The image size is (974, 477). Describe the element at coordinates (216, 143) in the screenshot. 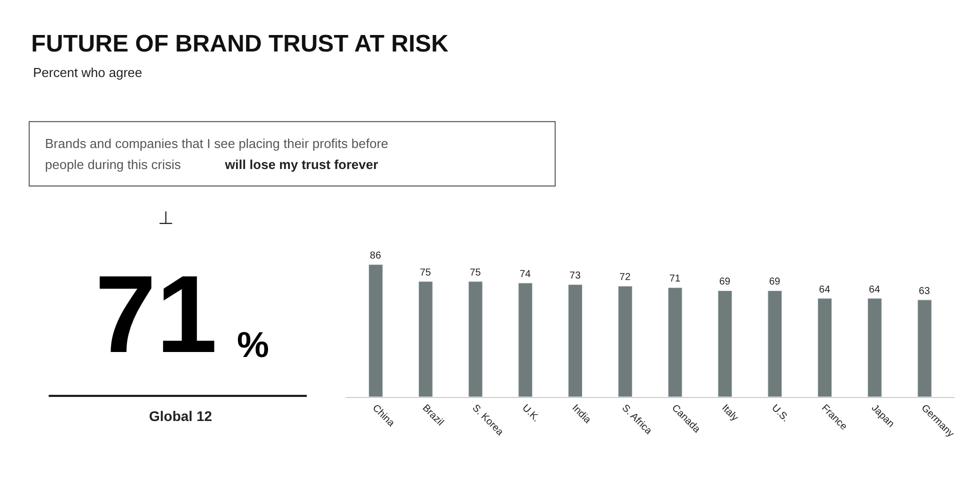

I see `text: Brands and companies that I see placing their profits before` at that location.